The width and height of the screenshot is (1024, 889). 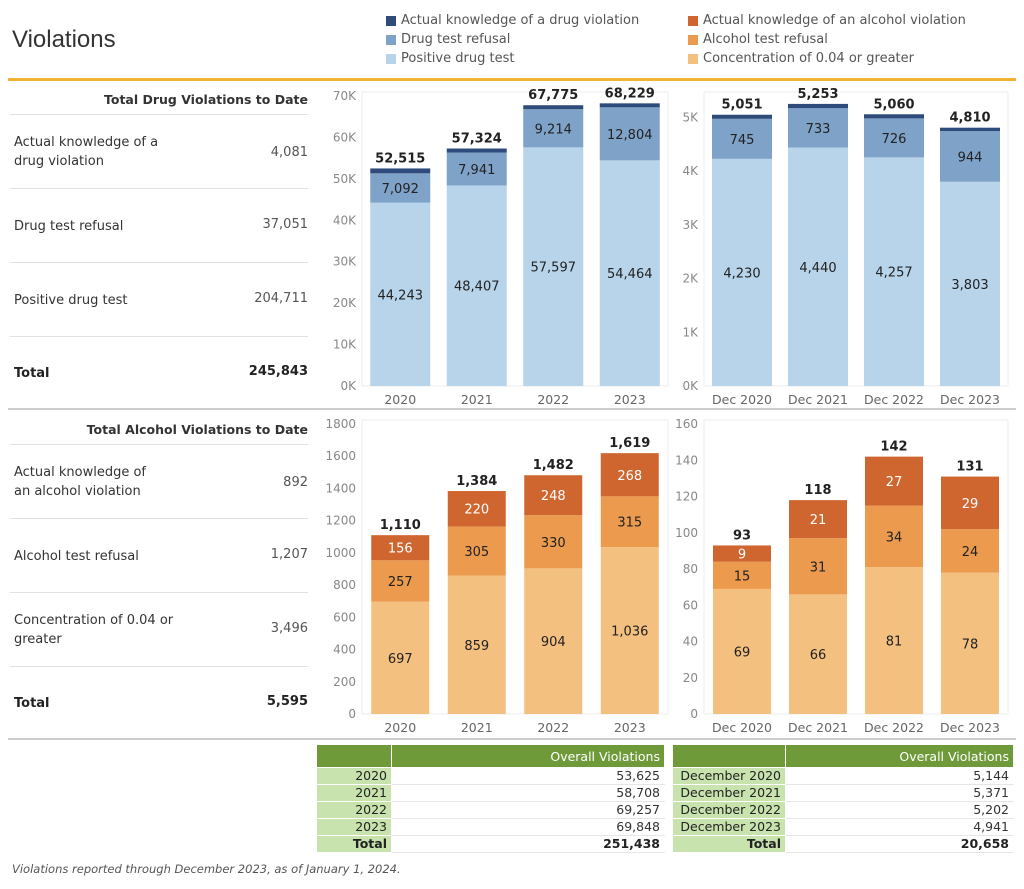 I want to click on section-divider, so click(x=512, y=409).